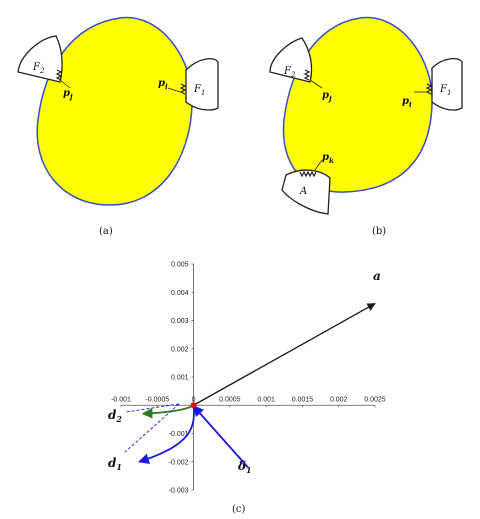 This screenshot has height=519, width=480. Describe the element at coordinates (180, 265) in the screenshot. I see `y-tick-label: 0.005` at that location.